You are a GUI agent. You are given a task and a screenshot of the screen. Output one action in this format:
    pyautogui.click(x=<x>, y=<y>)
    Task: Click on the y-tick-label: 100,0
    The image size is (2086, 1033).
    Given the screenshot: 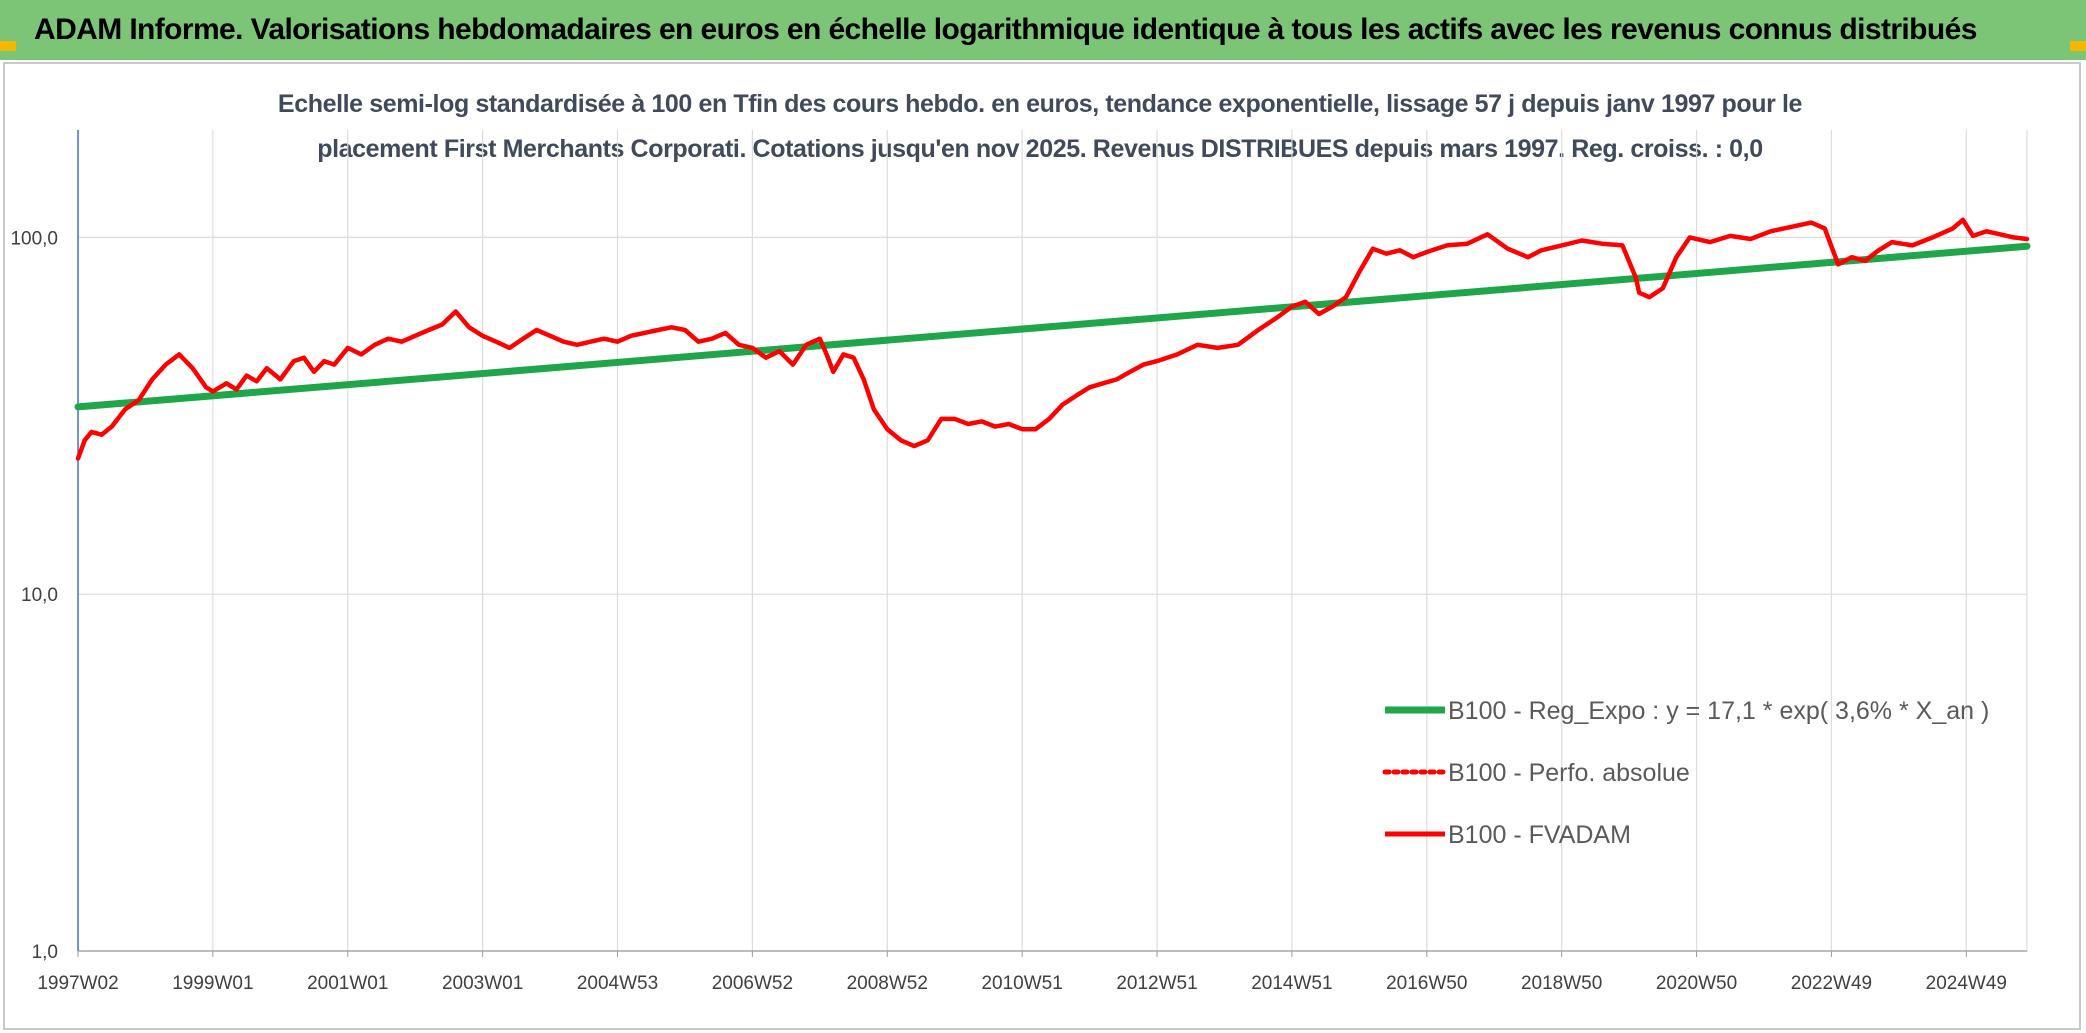 What is the action you would take?
    pyautogui.click(x=34, y=238)
    